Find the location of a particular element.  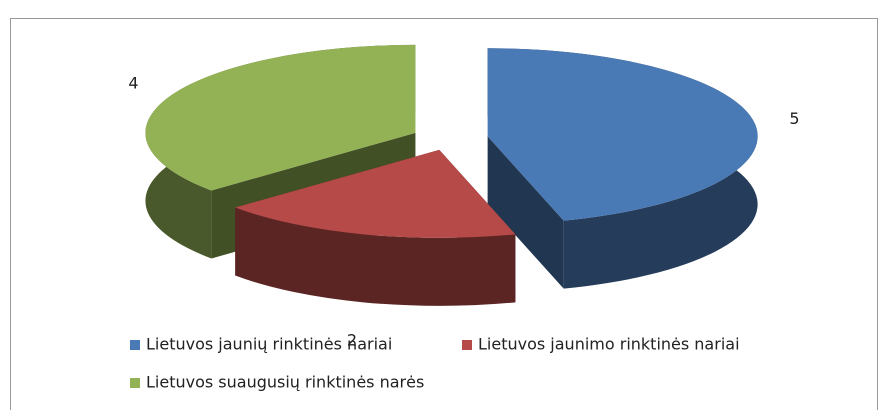

slice-side is located at coordinates (375, 256).